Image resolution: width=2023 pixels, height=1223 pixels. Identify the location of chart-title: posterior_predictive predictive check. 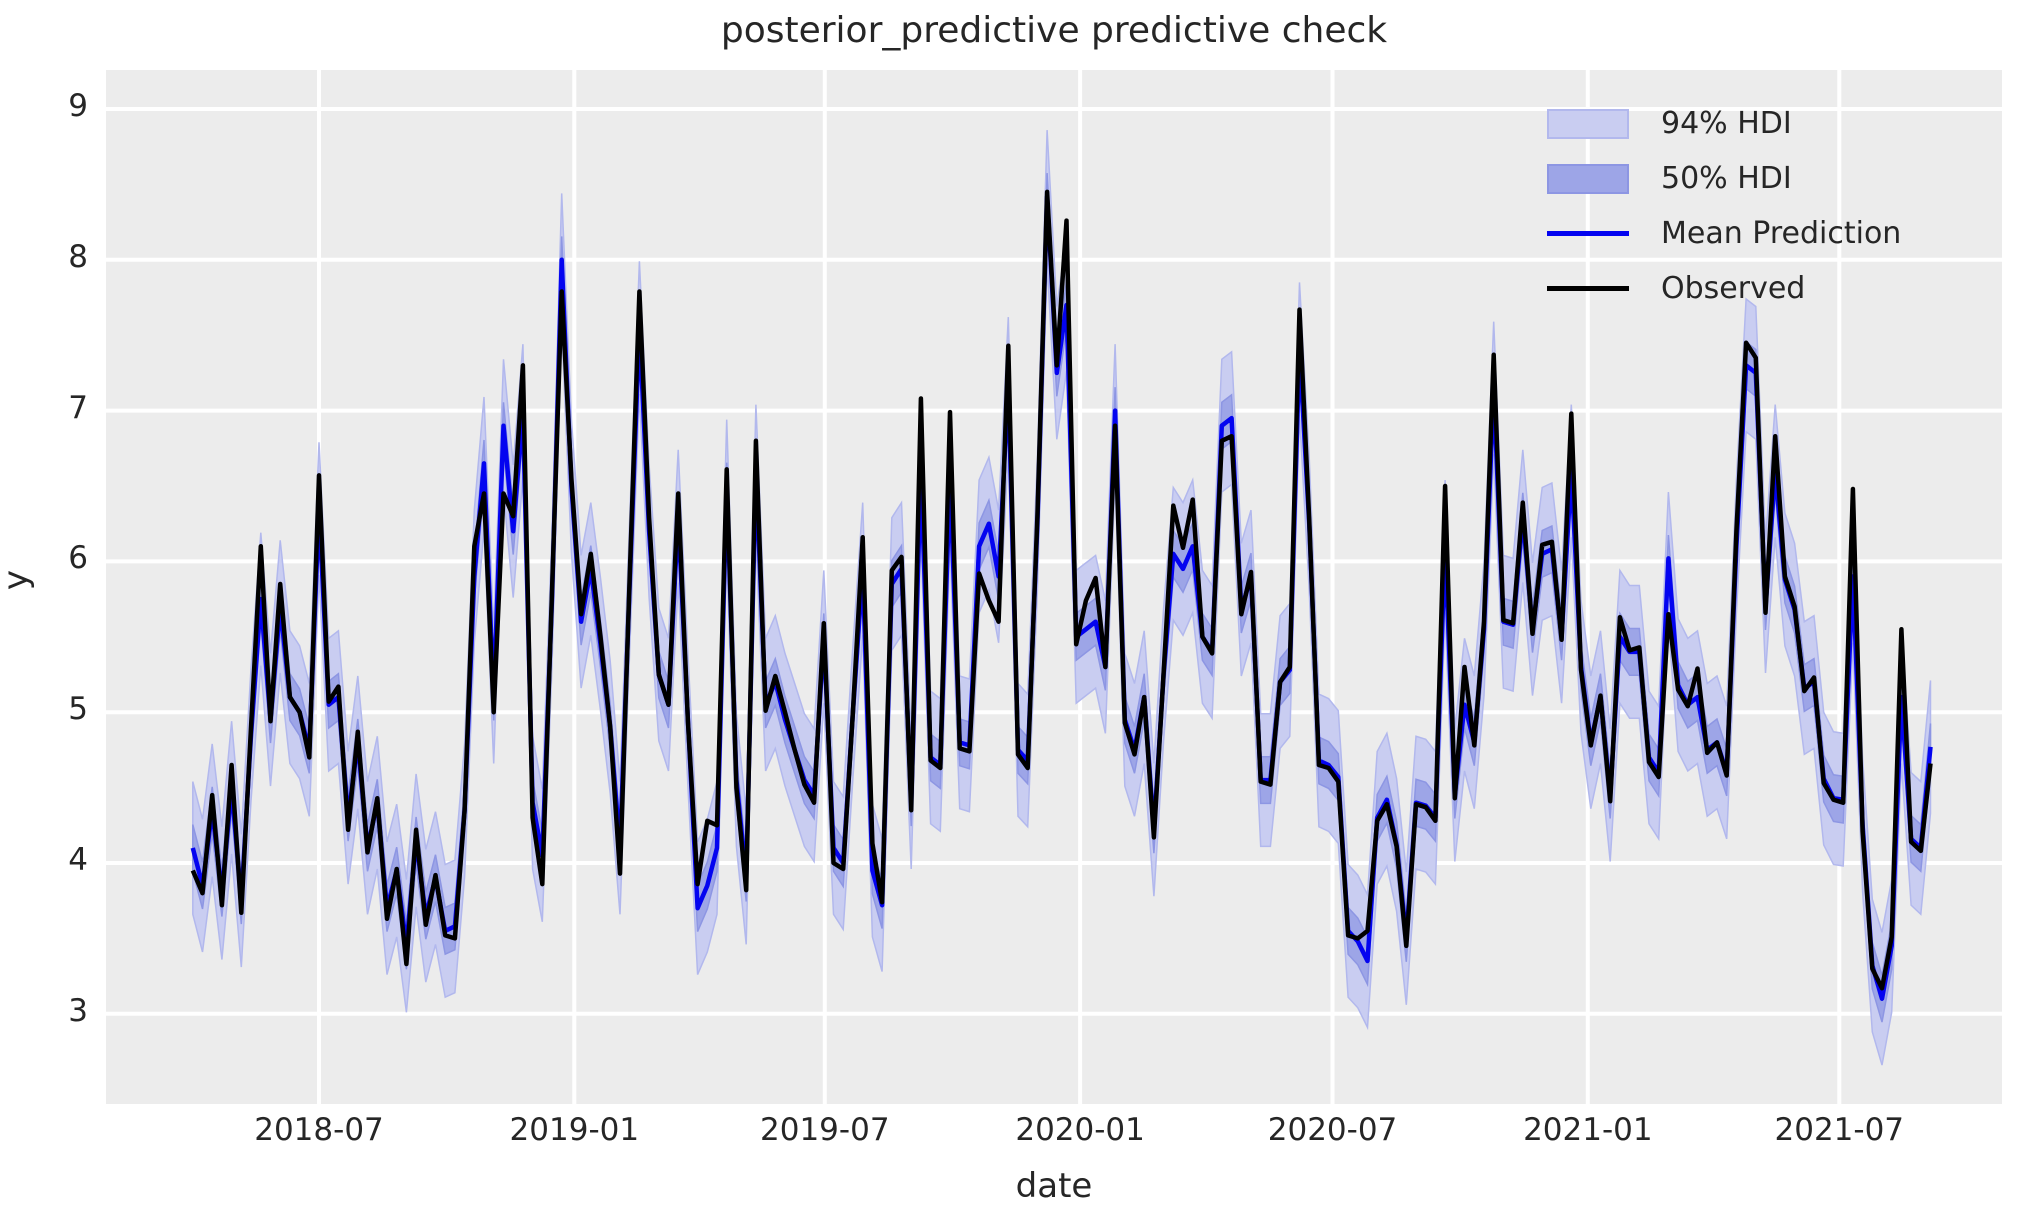
(1054, 30).